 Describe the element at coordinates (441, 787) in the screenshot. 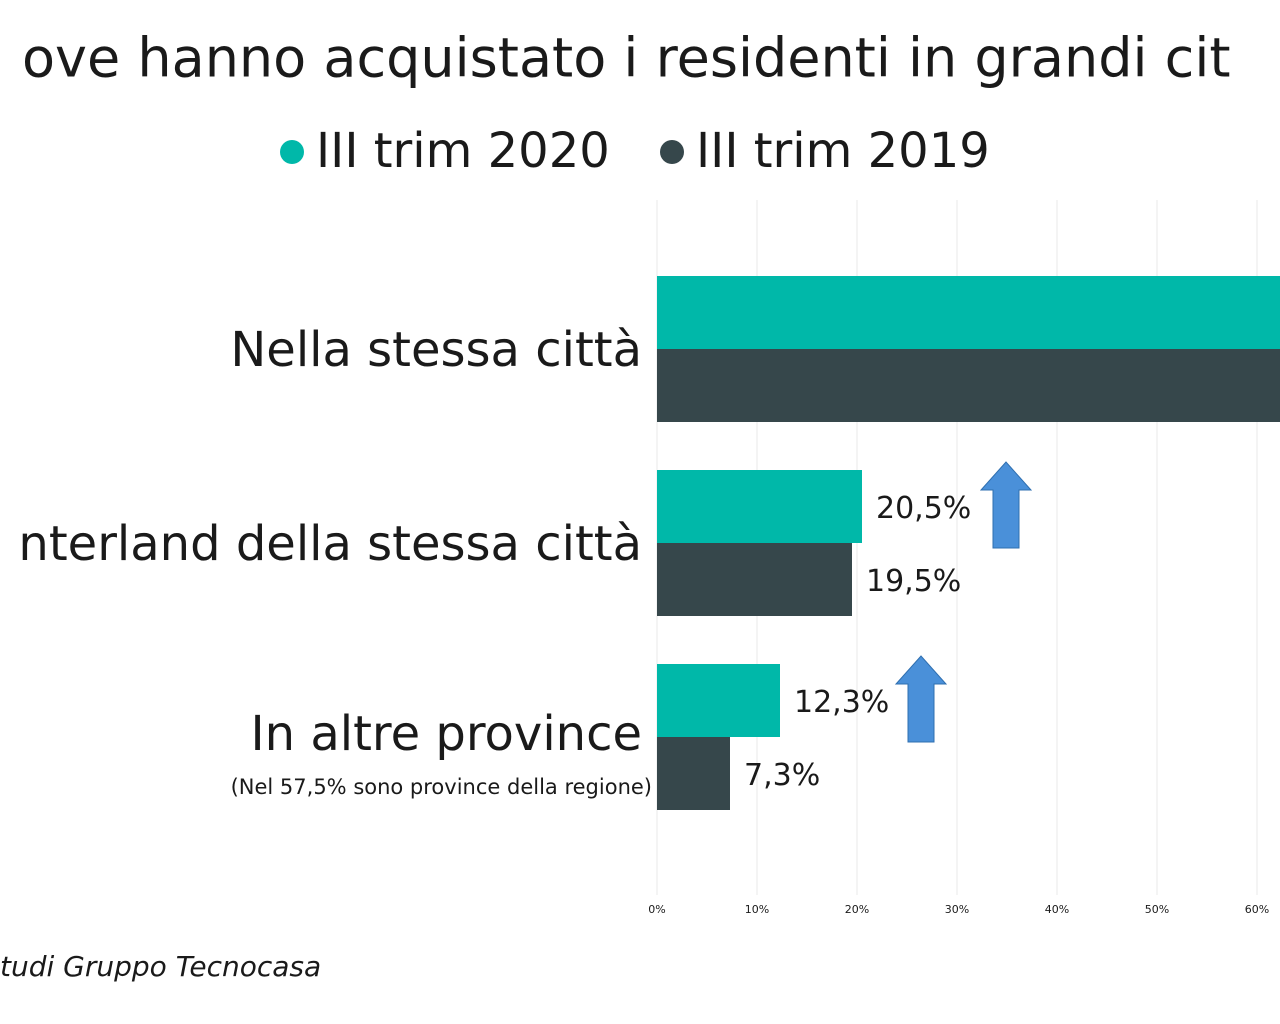

I see `category-note: (Nel 57,5% sono province della regione)` at that location.